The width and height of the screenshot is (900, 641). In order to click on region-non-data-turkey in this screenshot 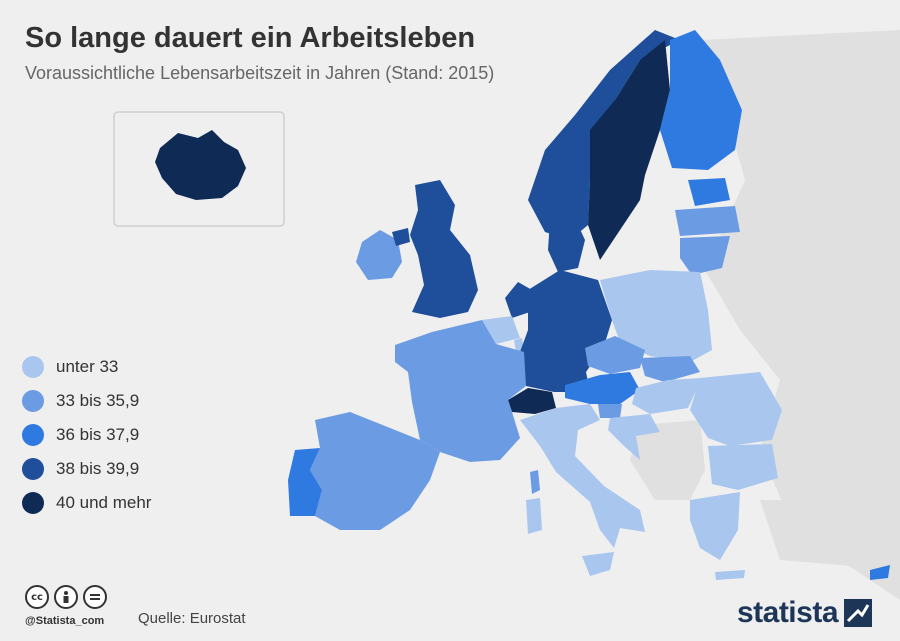, I will do `click(830, 535)`.